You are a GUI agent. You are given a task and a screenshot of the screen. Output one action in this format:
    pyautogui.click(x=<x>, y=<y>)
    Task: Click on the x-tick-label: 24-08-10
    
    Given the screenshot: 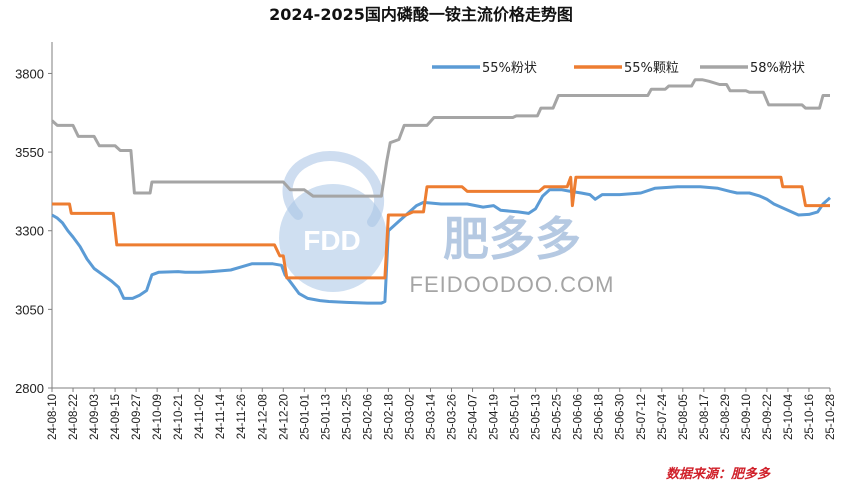 What is the action you would take?
    pyautogui.click(x=53, y=417)
    